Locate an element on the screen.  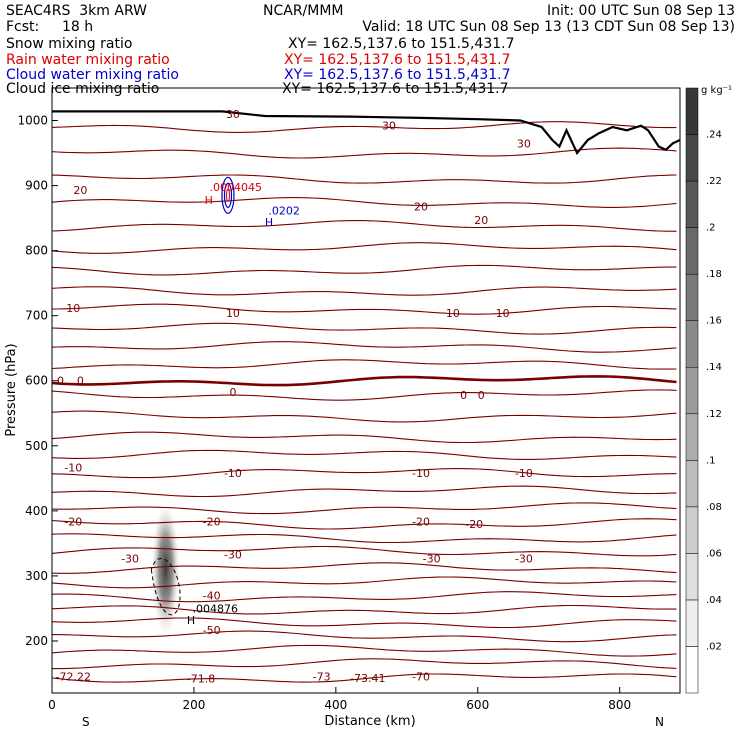
max-annotation: .004876 is located at coordinates (216, 608).